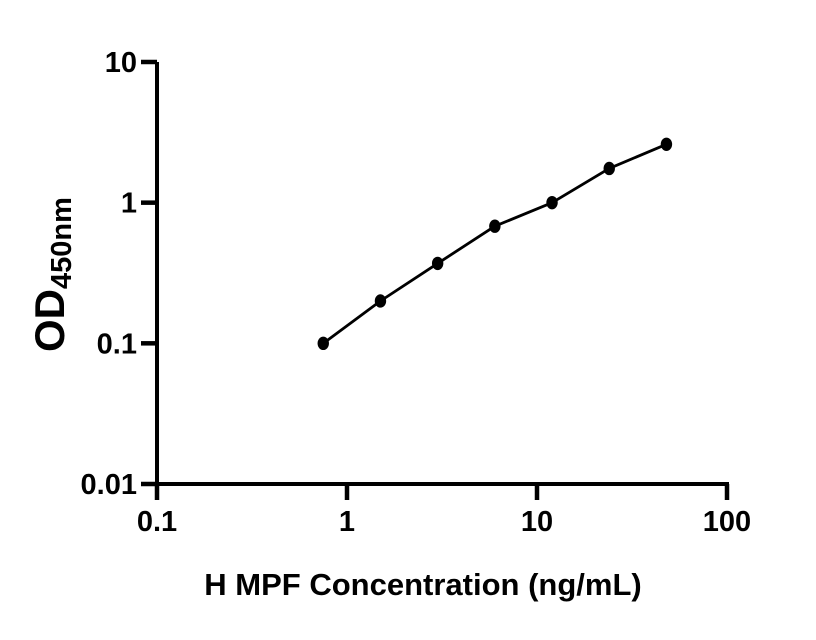  What do you see at coordinates (537, 522) in the screenshot?
I see `x-tick-label: 10` at bounding box center [537, 522].